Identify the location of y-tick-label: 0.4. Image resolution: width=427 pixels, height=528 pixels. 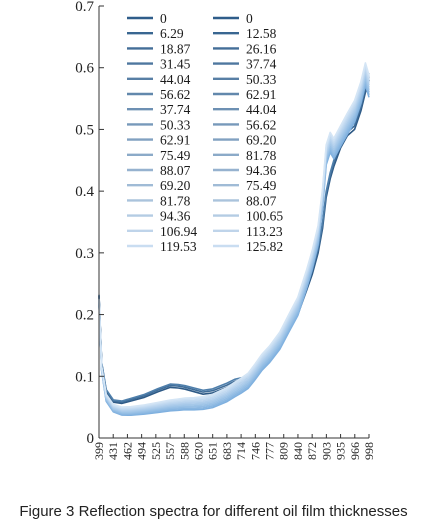
(84, 192).